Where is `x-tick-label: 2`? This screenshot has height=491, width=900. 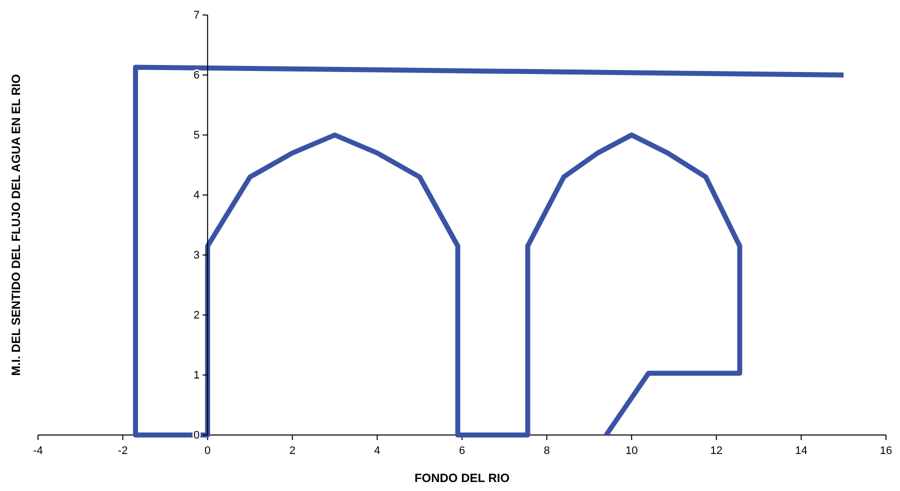
x-tick-label: 2 is located at coordinates (292, 451).